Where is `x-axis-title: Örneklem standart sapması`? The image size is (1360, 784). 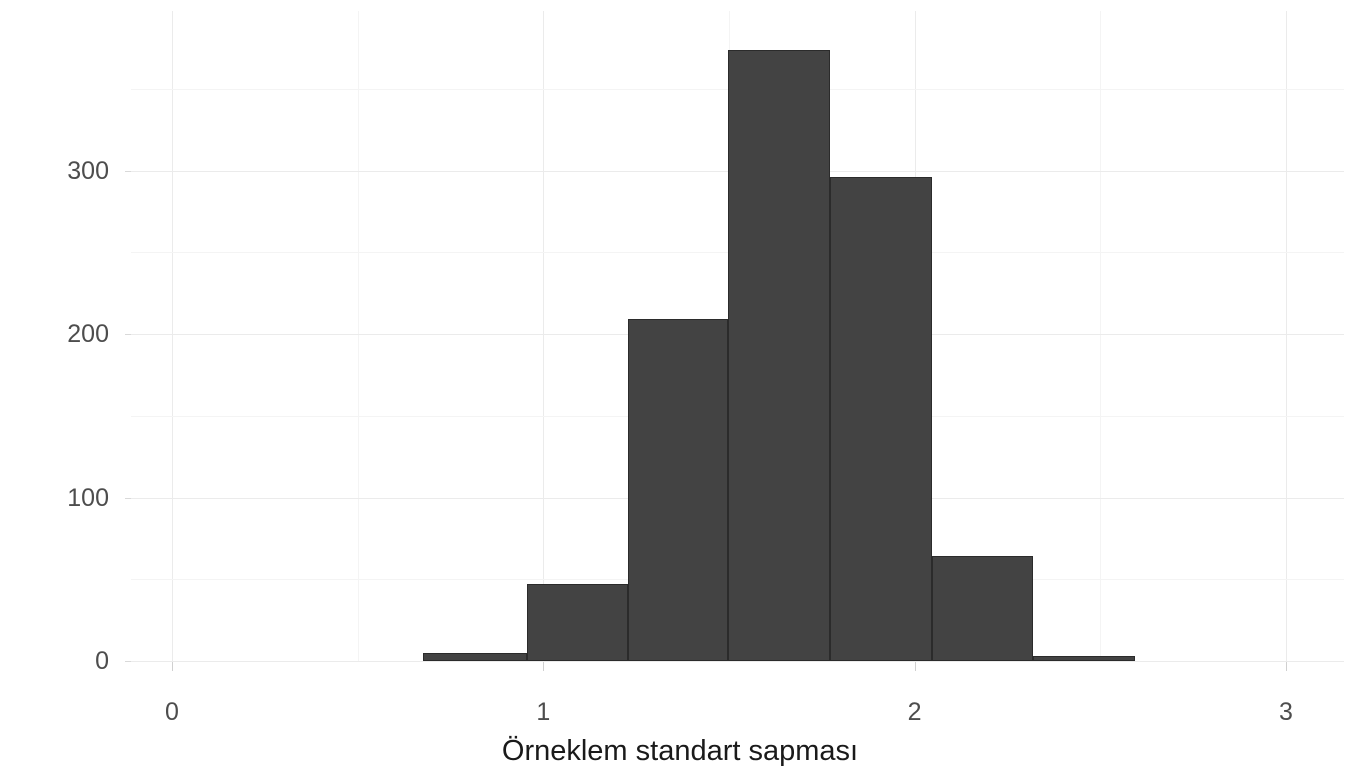 x-axis-title: Örneklem standart sapması is located at coordinates (680, 751).